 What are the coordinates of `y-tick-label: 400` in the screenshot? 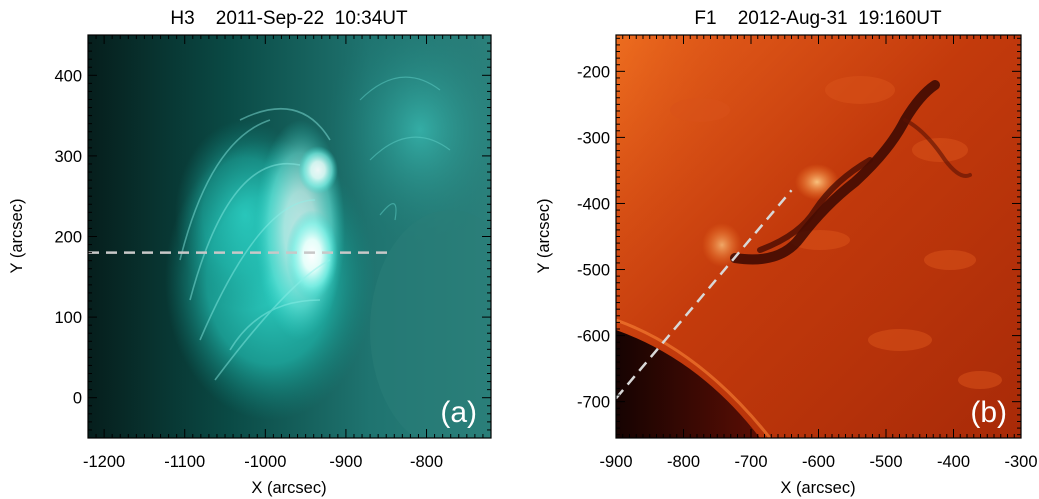 It's located at (68, 76).